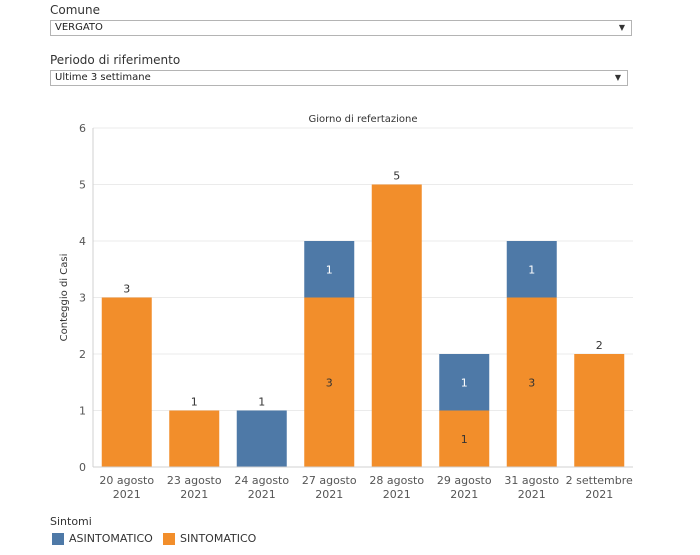  I want to click on y-tick-label: 2, so click(82, 354).